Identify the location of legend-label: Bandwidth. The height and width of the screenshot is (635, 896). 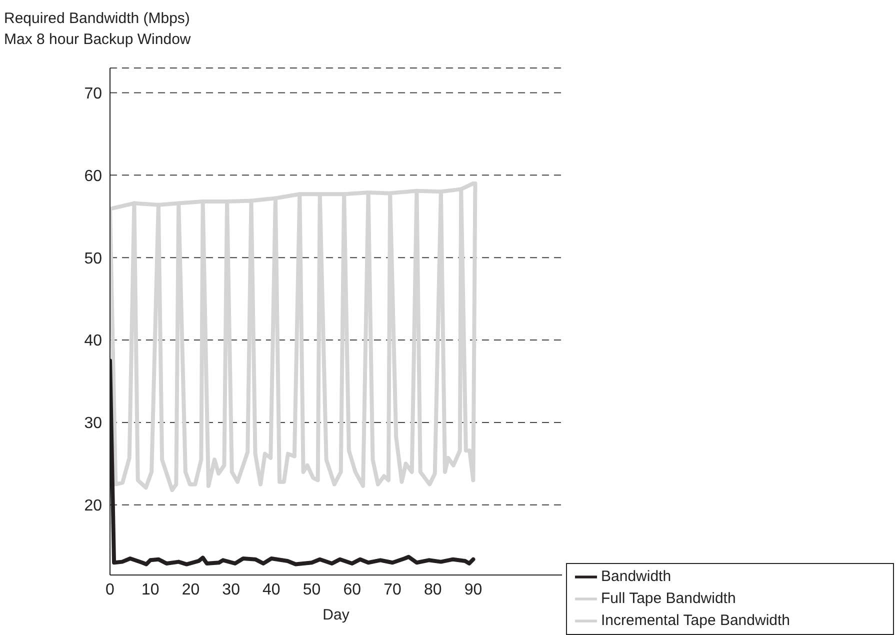
(636, 576).